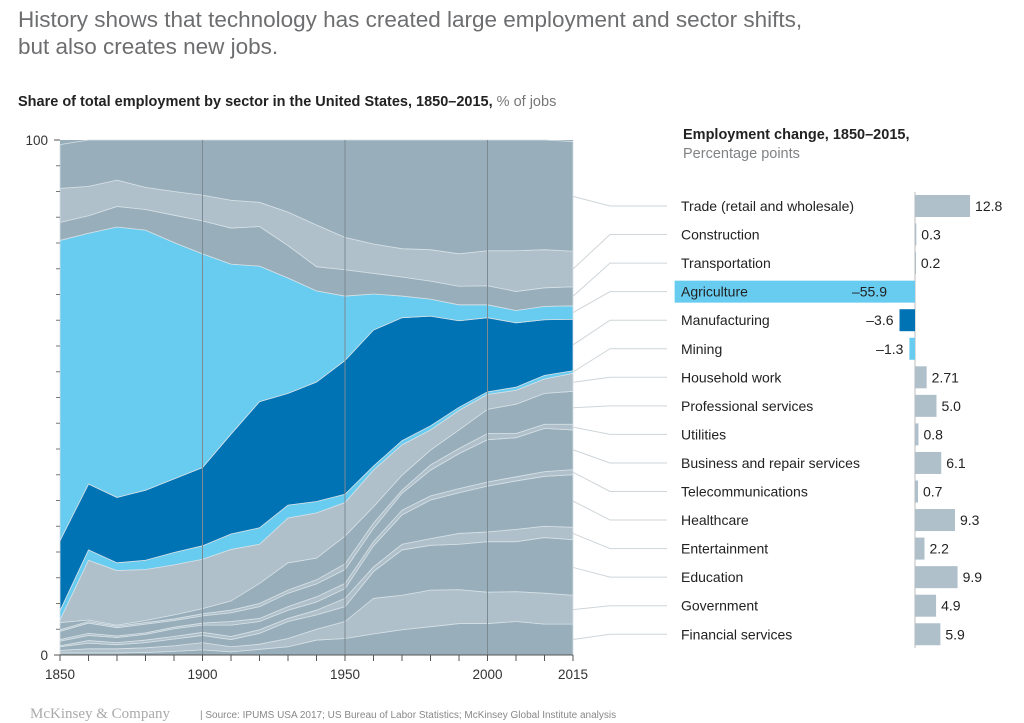 This screenshot has height=723, width=1024. What do you see at coordinates (956, 463) in the screenshot?
I see `bar-value-label: 6.1` at bounding box center [956, 463].